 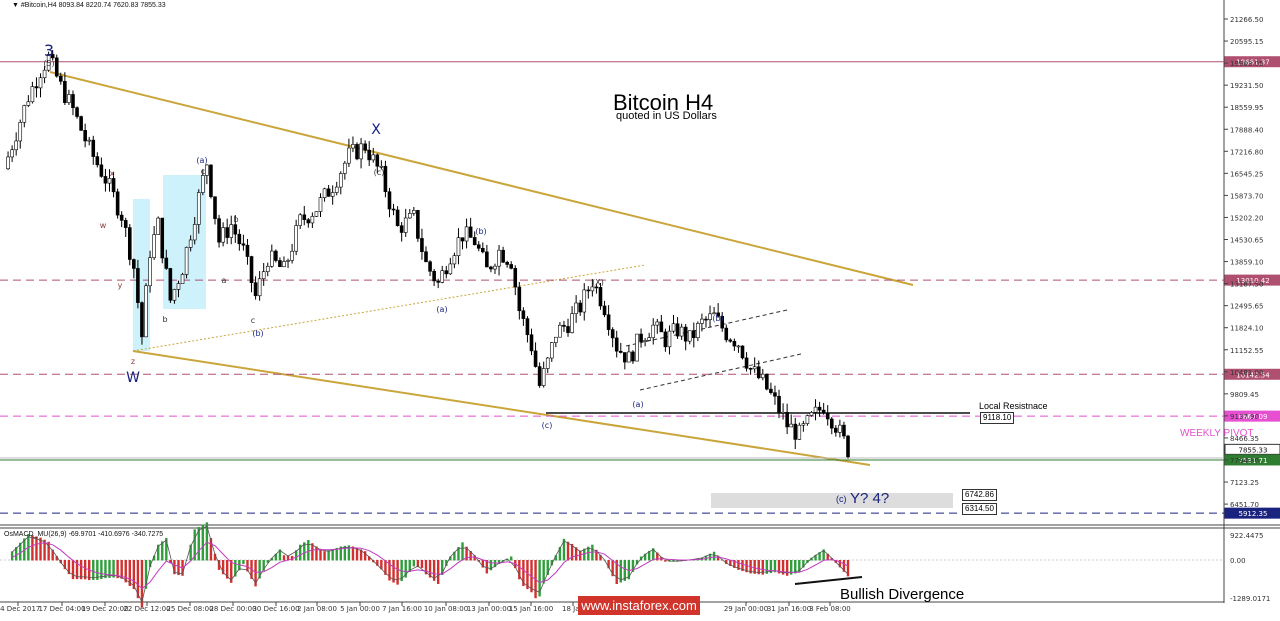 I want to click on level-value: 10142.54, so click(x=1253, y=375).